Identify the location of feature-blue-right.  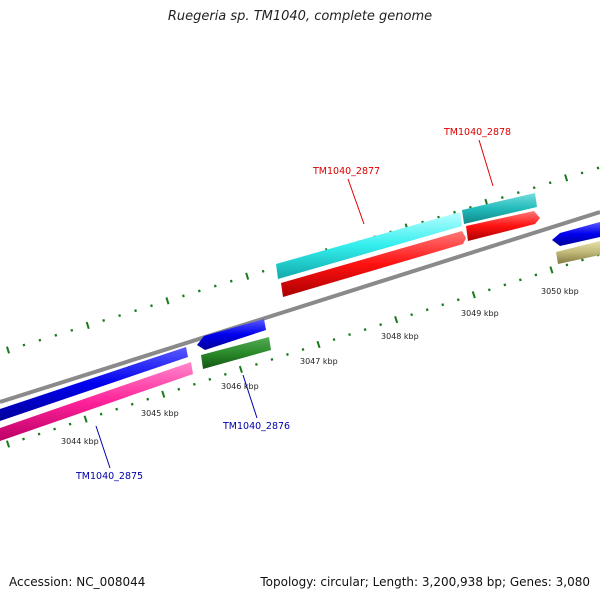
(576, 234).